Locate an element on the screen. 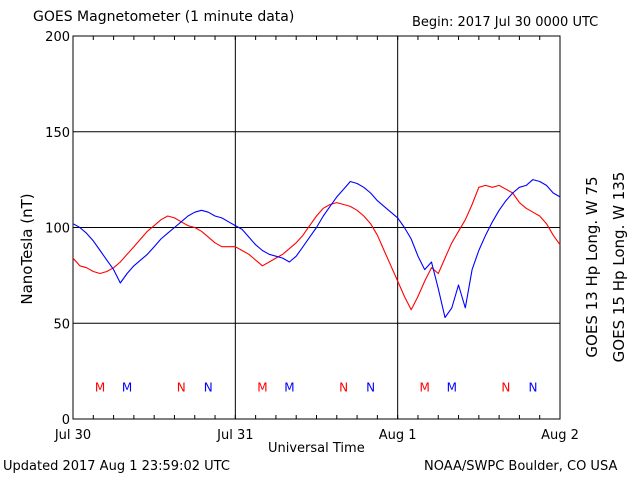 This screenshot has width=640, height=480. updated-timestamp: Updated 2017 Aug 1 23:59:02 UTC is located at coordinates (116, 466).